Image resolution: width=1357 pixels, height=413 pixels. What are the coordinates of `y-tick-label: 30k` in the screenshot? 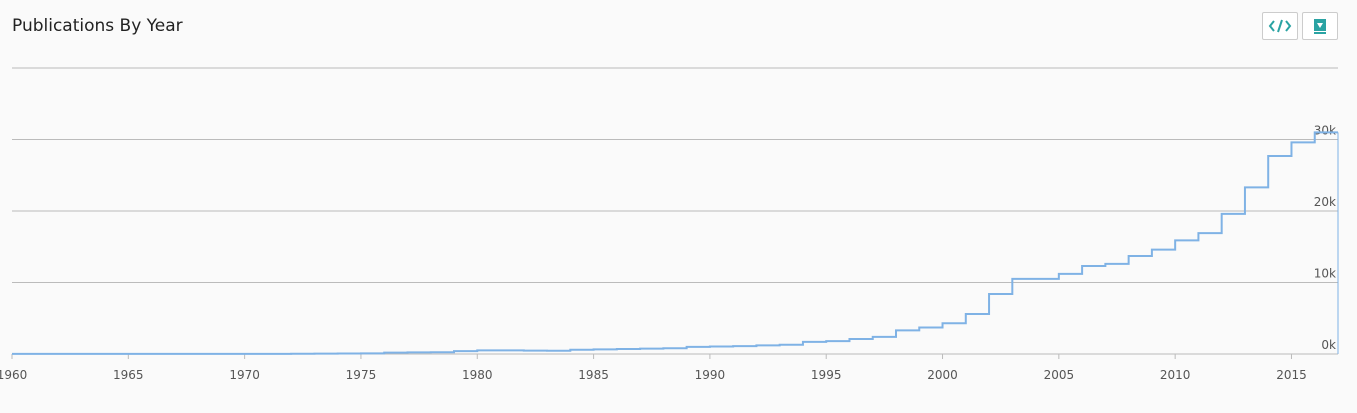 It's located at (1325, 131).